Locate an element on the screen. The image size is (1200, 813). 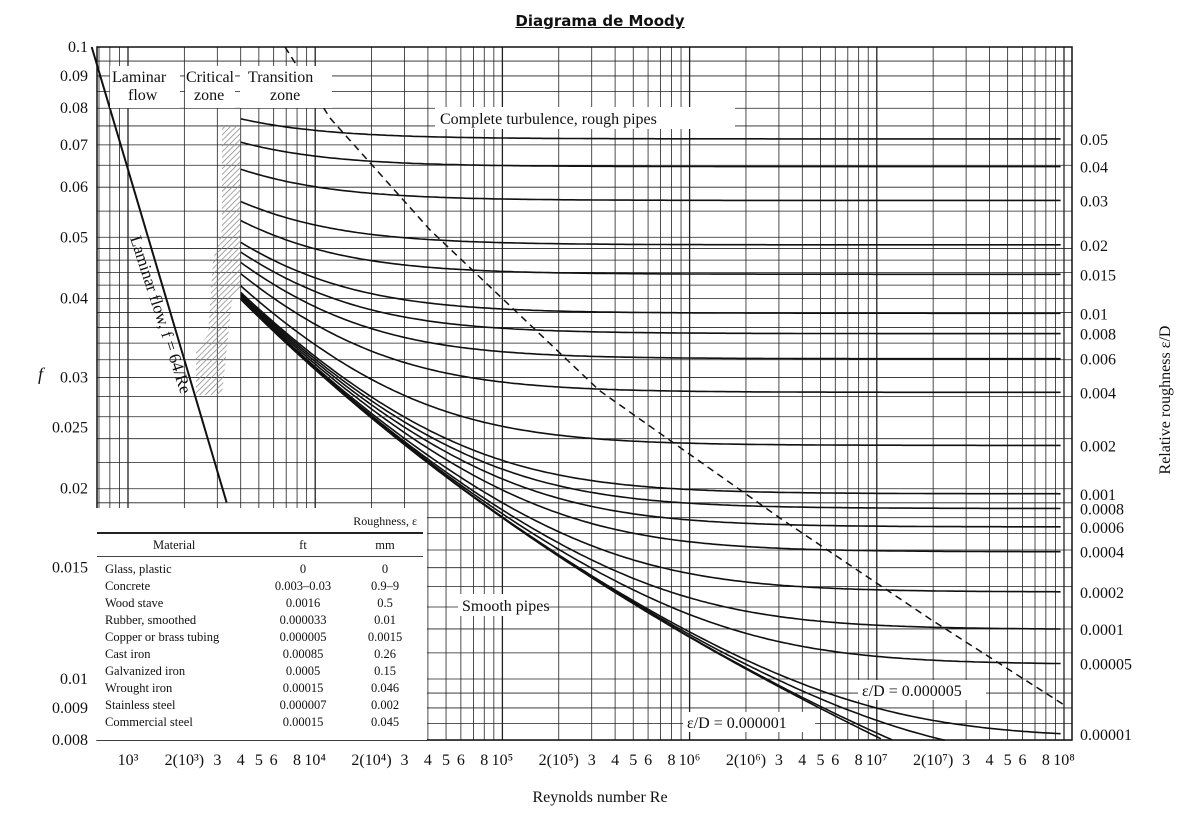
transition-zone-label: Transition is located at coordinates (280, 77).